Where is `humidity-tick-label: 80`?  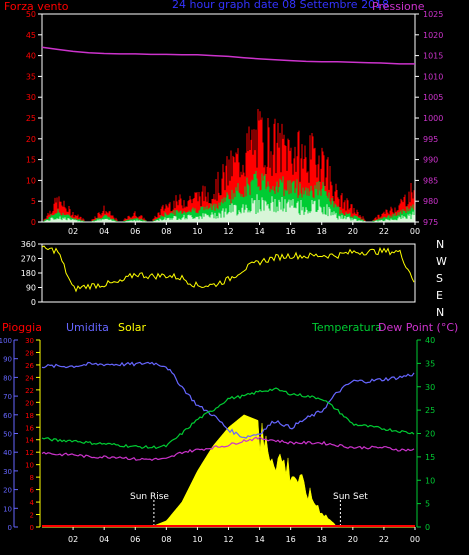 humidity-tick-label: 80 is located at coordinates (7, 378).